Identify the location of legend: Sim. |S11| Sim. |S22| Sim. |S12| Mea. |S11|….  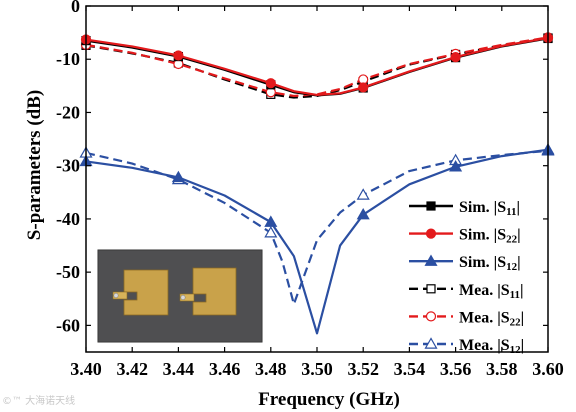
(476, 273).